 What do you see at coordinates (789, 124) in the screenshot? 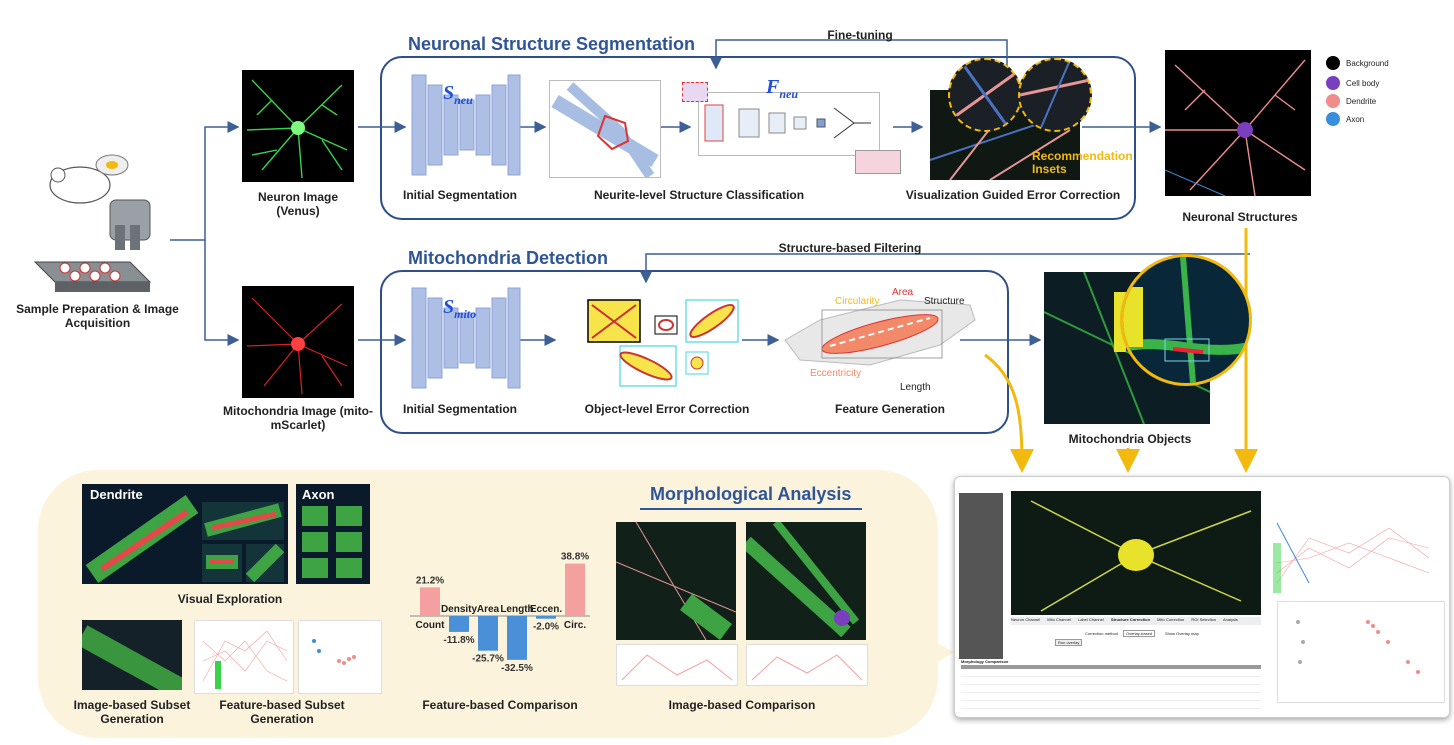
I see `classifier-box` at bounding box center [789, 124].